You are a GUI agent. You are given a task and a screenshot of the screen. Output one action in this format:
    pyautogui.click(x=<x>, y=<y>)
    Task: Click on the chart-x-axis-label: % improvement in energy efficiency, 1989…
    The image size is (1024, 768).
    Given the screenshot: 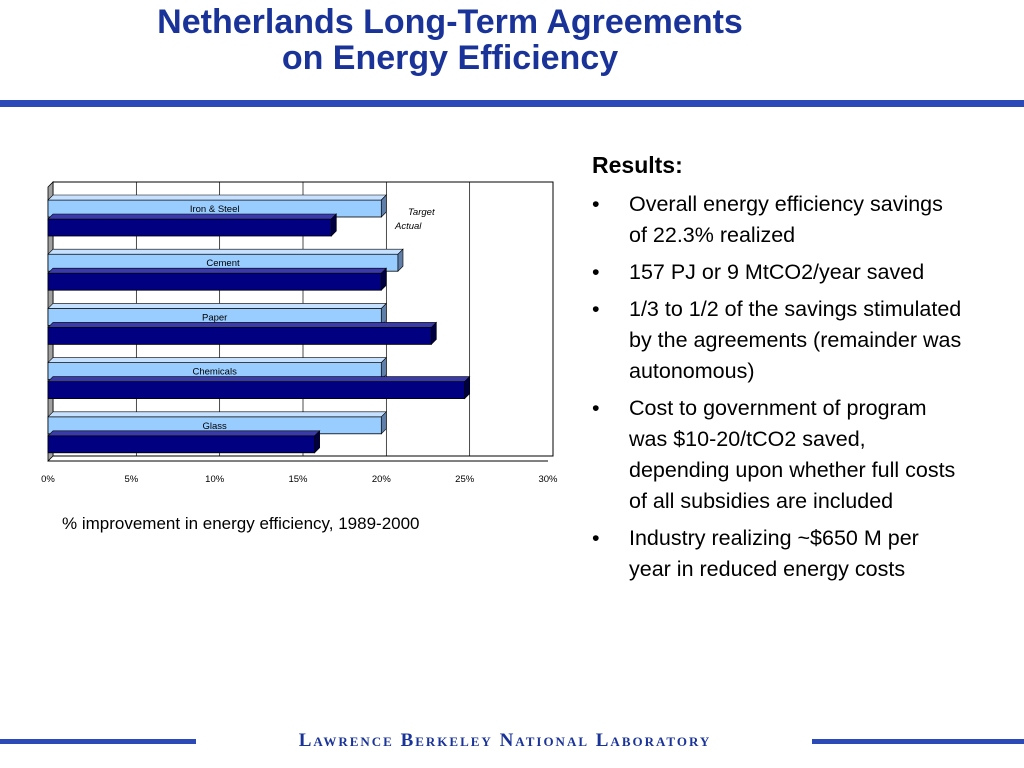 What is the action you would take?
    pyautogui.click(x=241, y=523)
    